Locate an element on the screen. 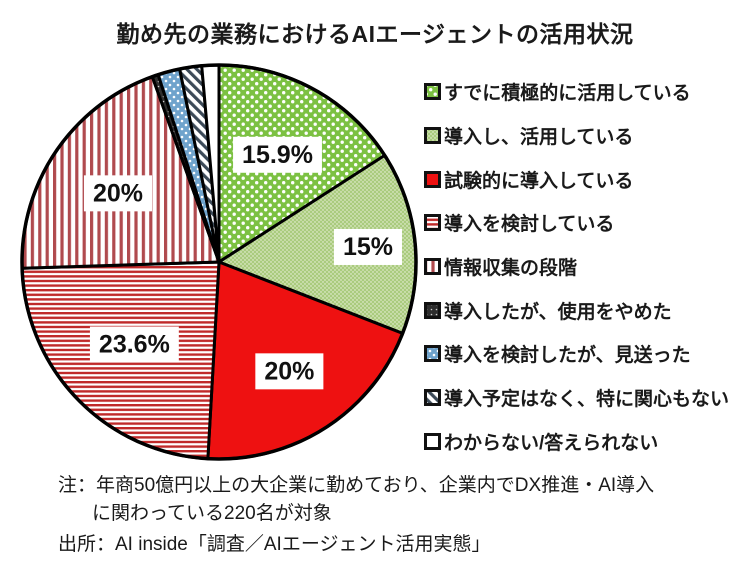  legend-item-label: 導入し、活用している is located at coordinates (539, 138).